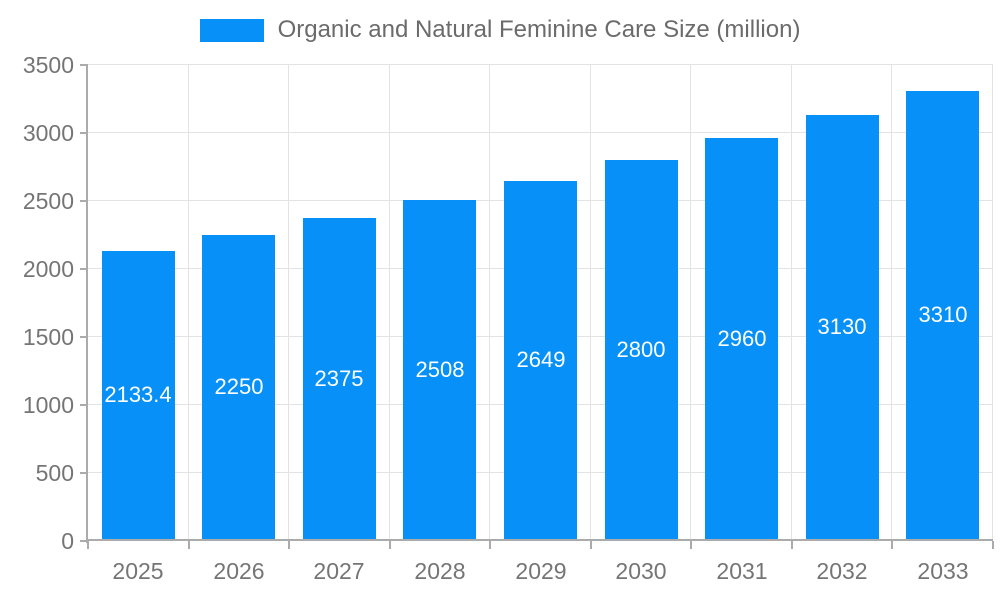 This screenshot has height=600, width=1000. What do you see at coordinates (48, 337) in the screenshot?
I see `y-tick-label: 1500` at bounding box center [48, 337].